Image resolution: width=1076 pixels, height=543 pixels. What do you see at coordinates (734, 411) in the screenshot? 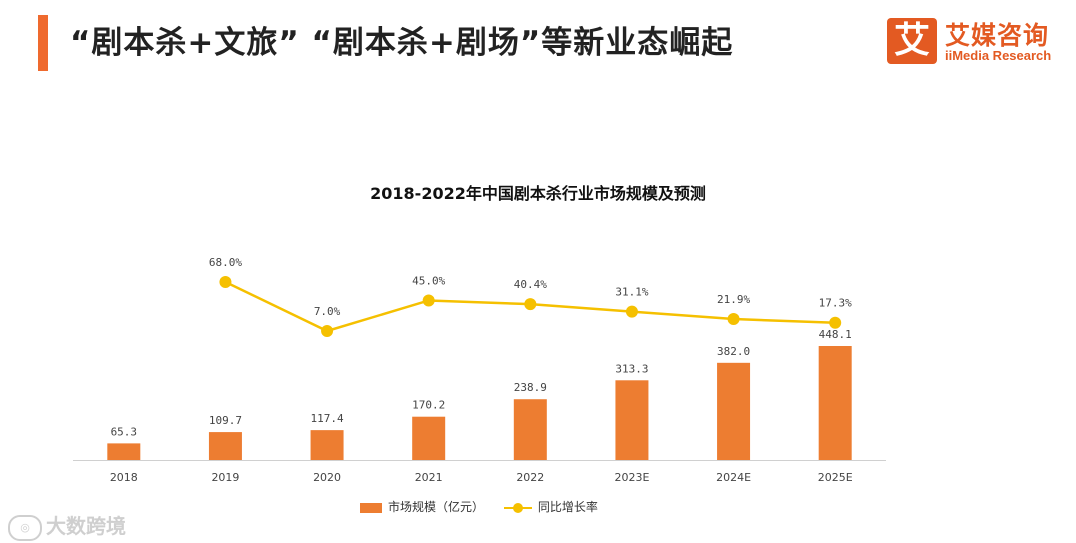
I see `bar-2024E` at bounding box center [734, 411].